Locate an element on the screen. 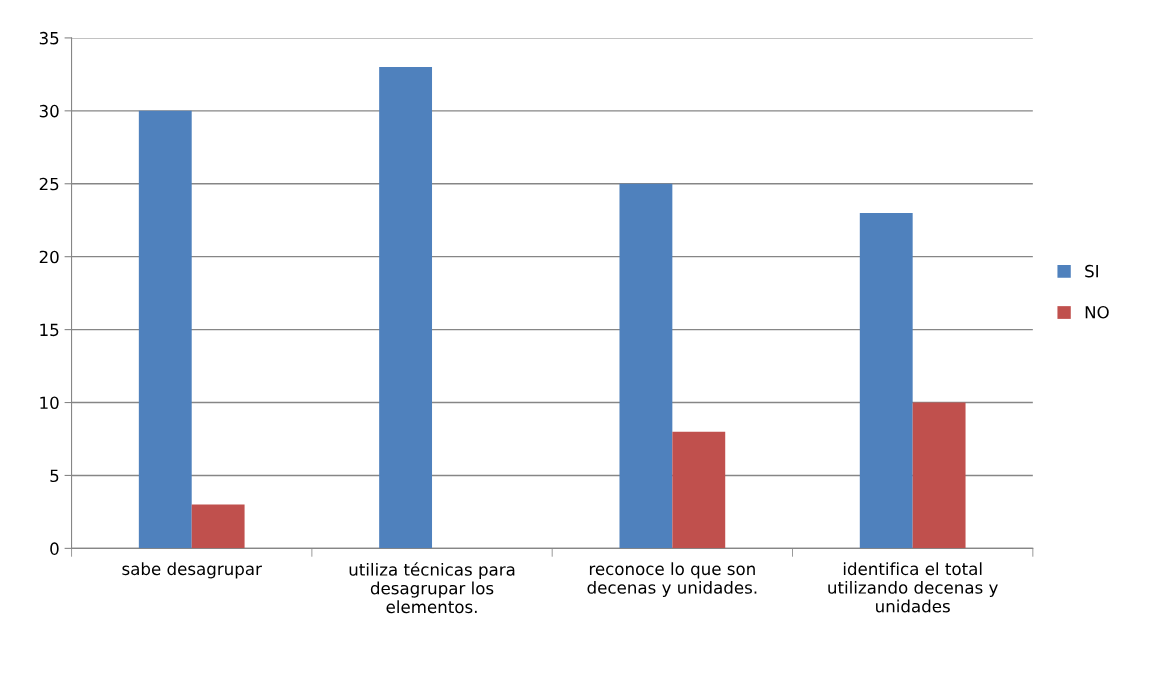  y-tick-label: 10 is located at coordinates (49, 403).